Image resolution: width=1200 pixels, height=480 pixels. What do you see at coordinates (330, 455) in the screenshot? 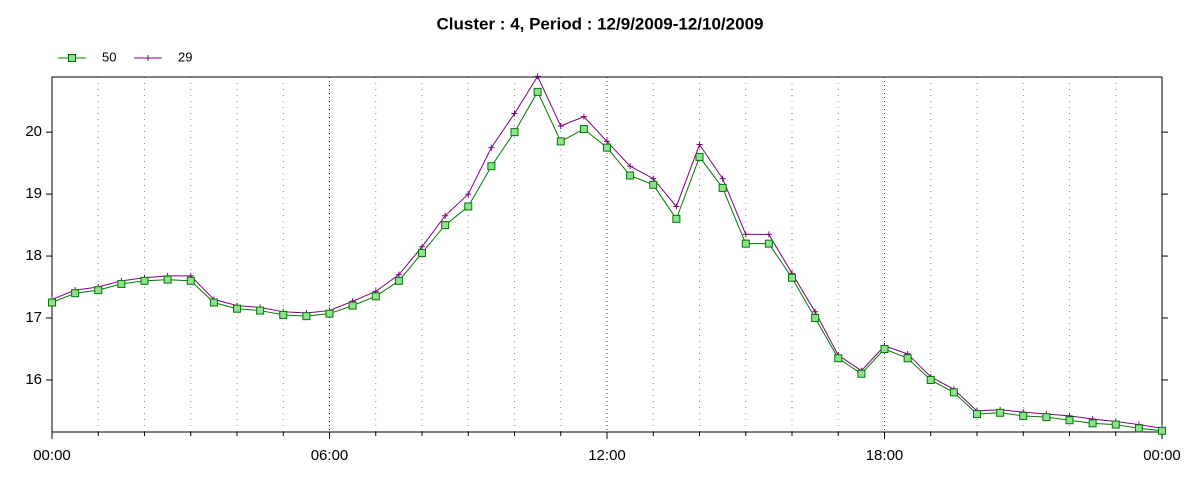
I see `x-tick-label: 06:00` at bounding box center [330, 455].